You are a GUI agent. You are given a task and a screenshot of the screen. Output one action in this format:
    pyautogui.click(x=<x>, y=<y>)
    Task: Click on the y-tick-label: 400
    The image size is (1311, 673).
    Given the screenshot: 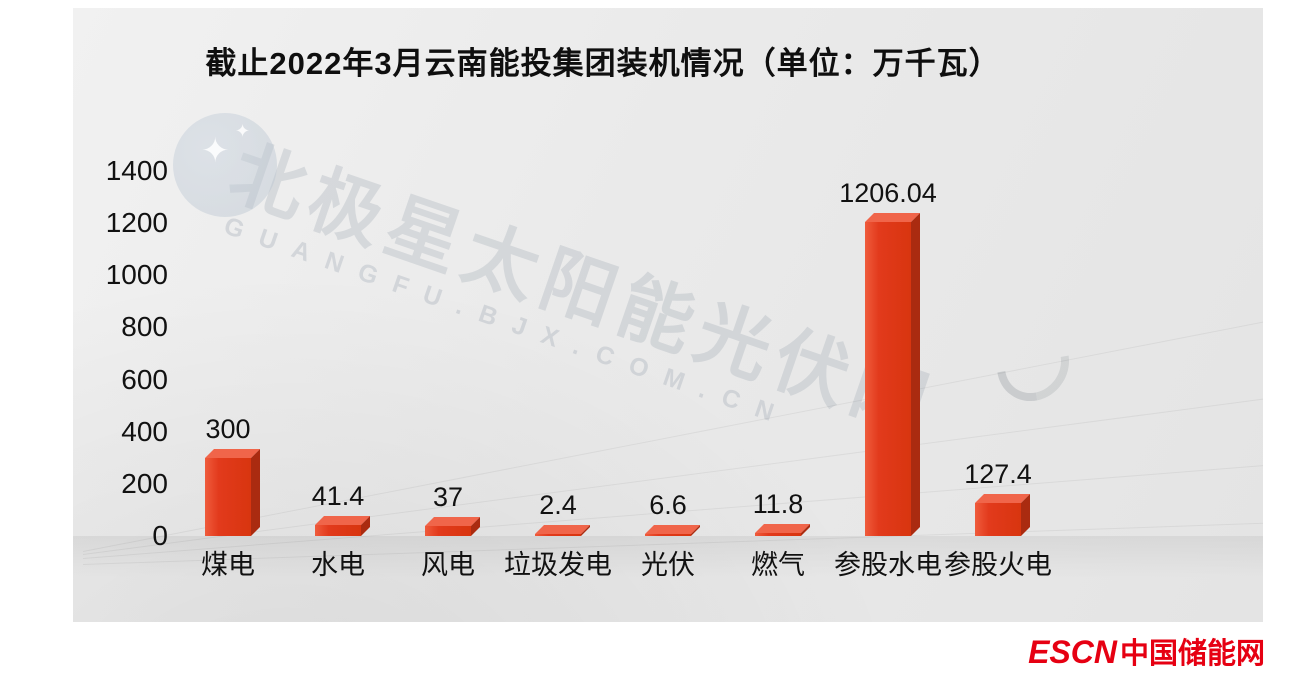 What is the action you would take?
    pyautogui.click(x=144, y=431)
    